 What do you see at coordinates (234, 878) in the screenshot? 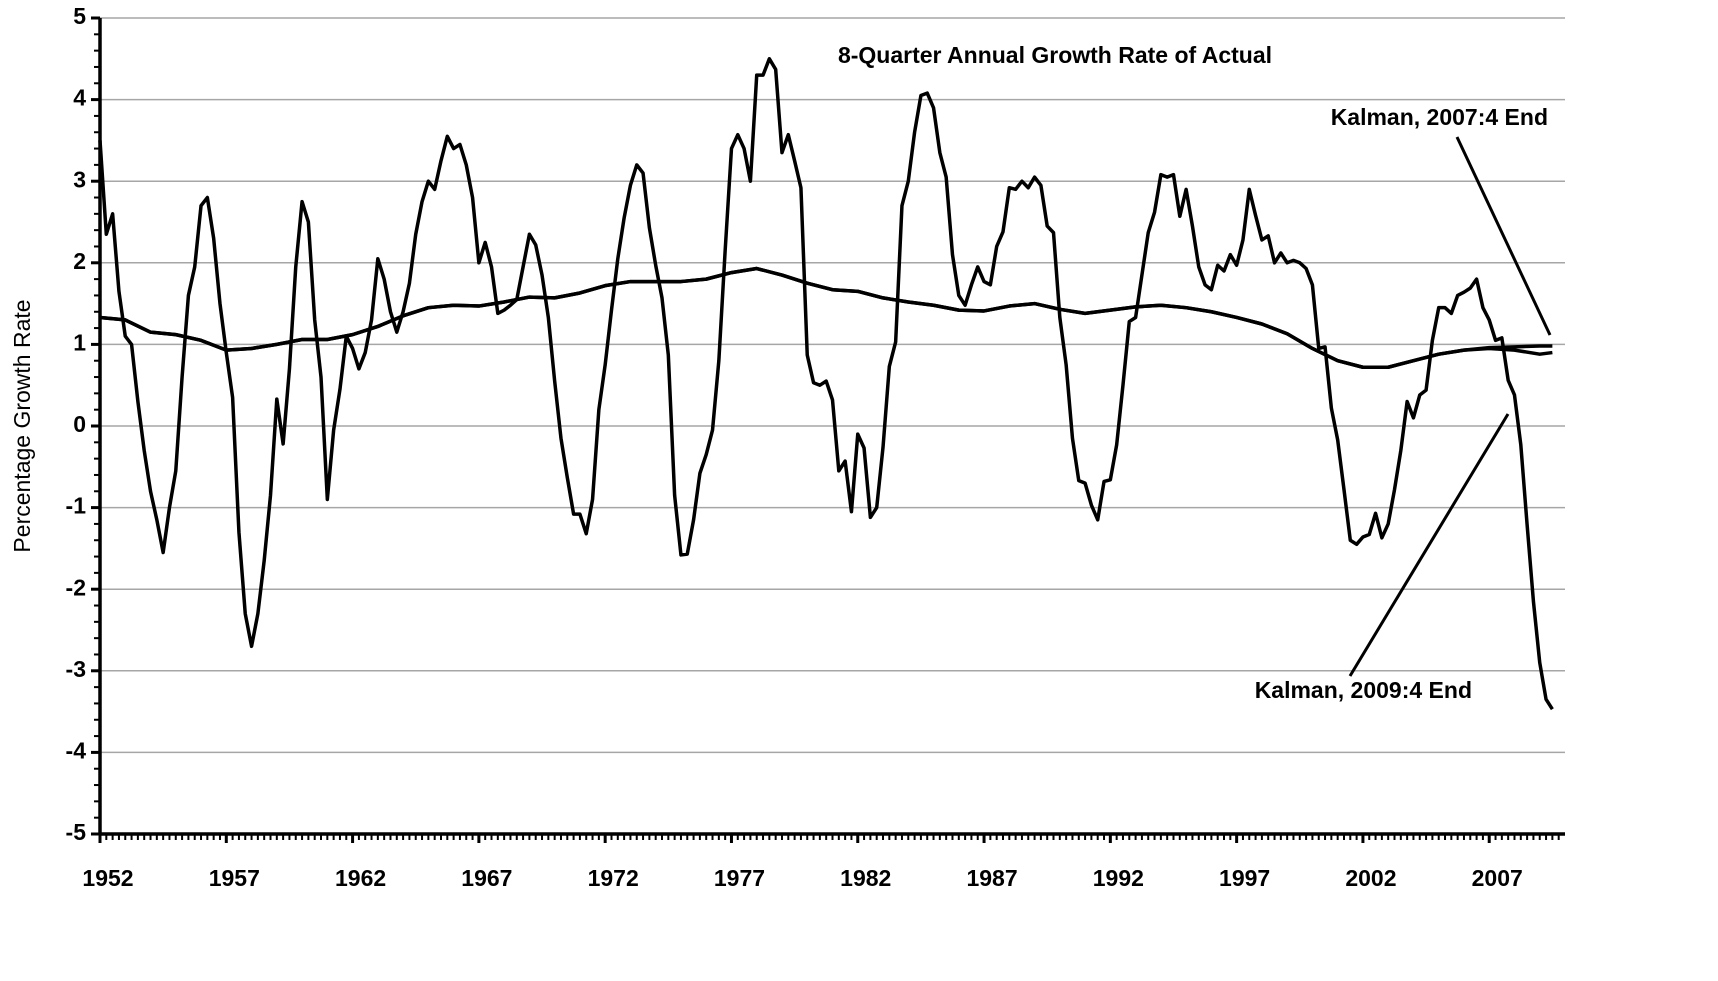
I see `x-tick-label: 1957` at bounding box center [234, 878].